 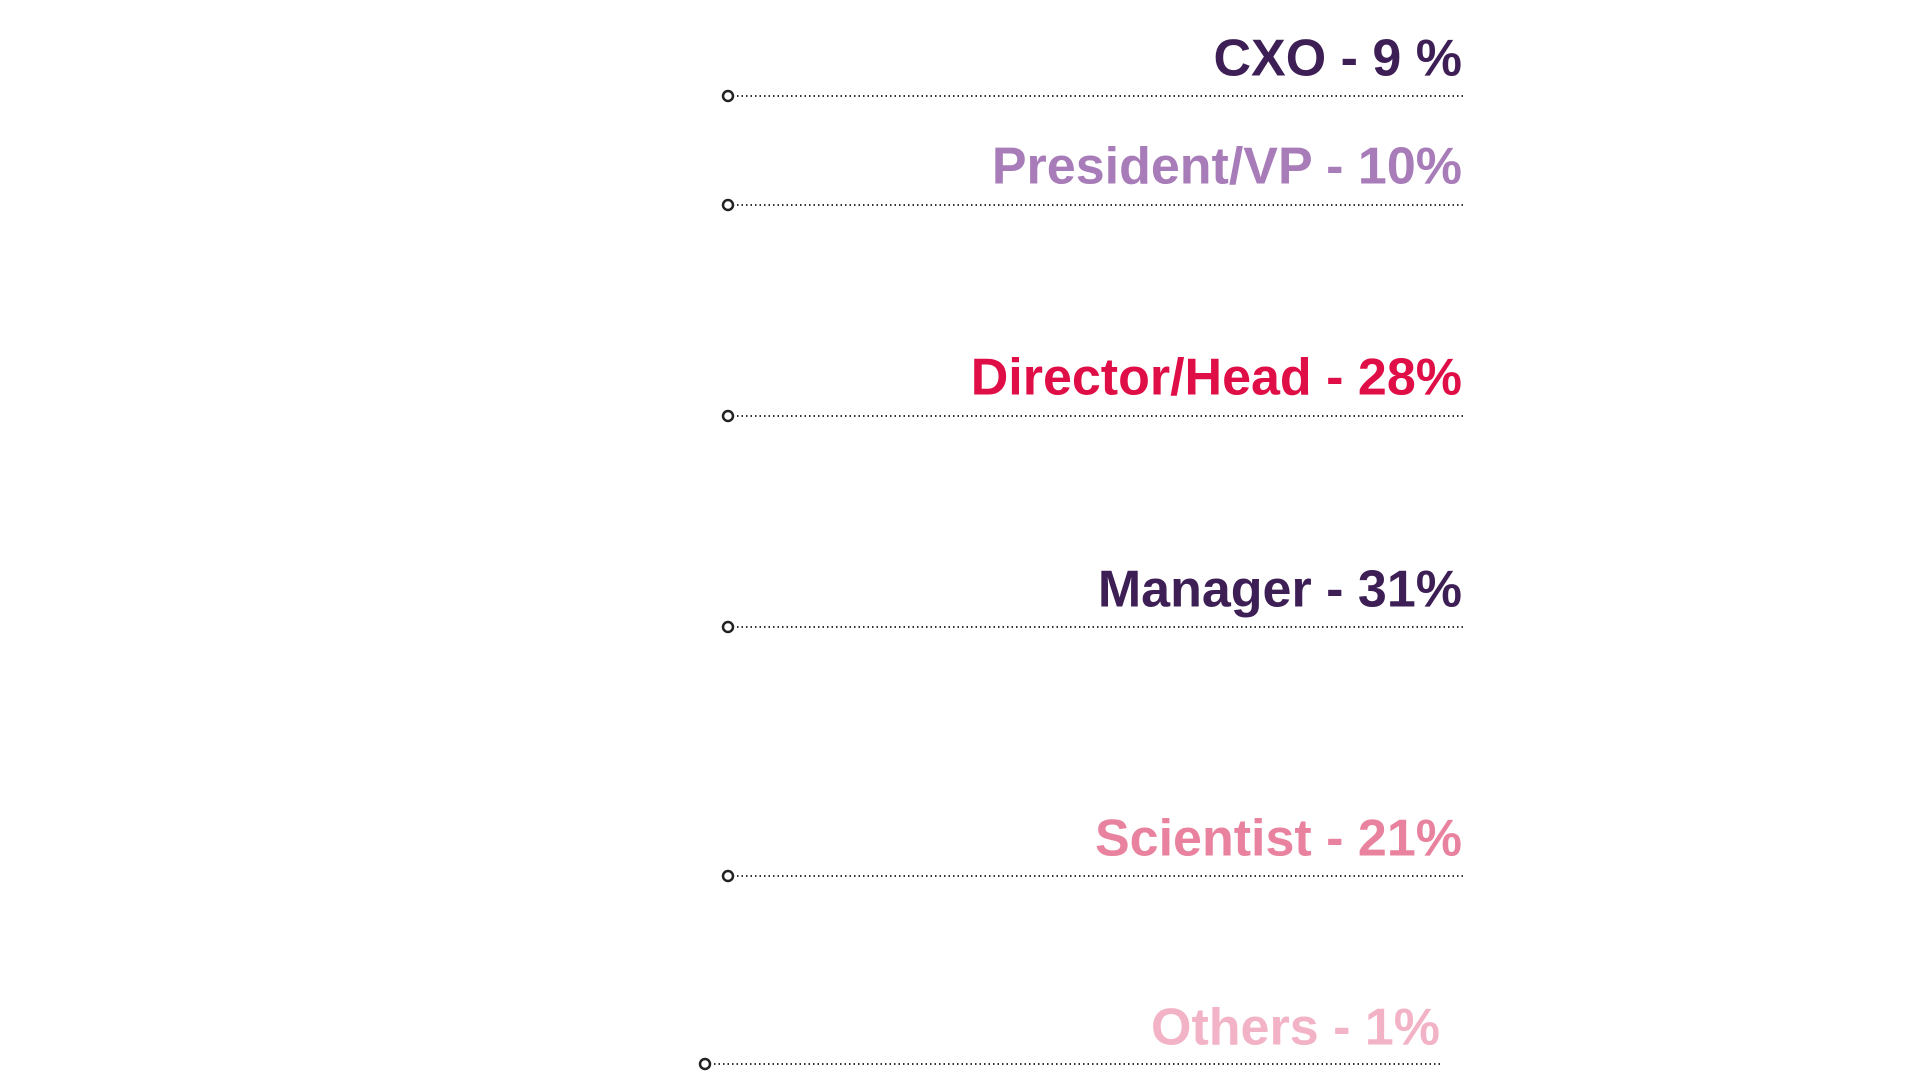 I want to click on level-label: Scientist - 21%, so click(x=1278, y=839).